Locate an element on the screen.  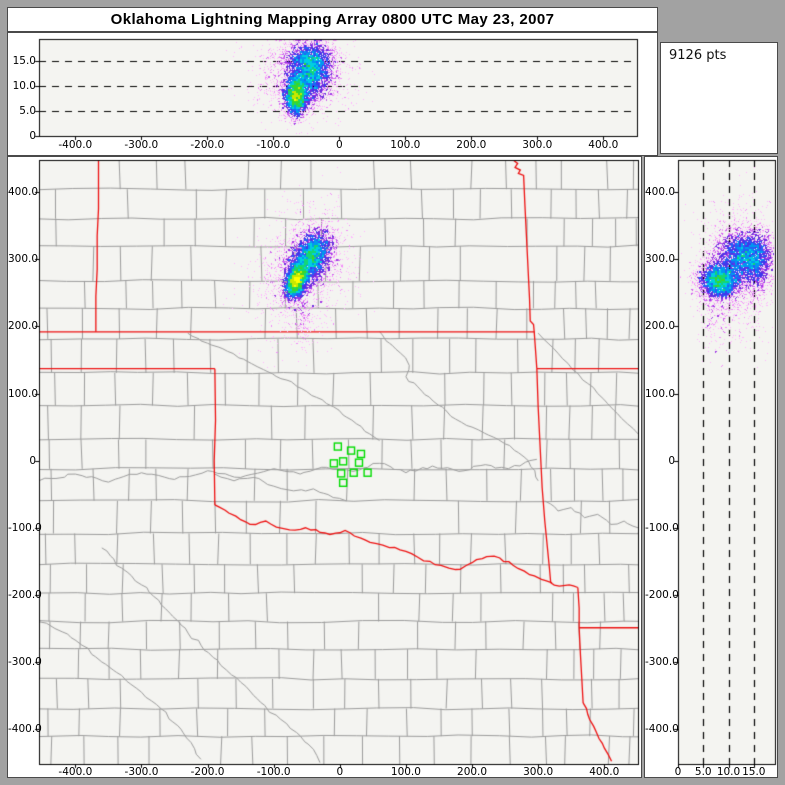
y-tick-label: 10.0 is located at coordinates (24, 86).